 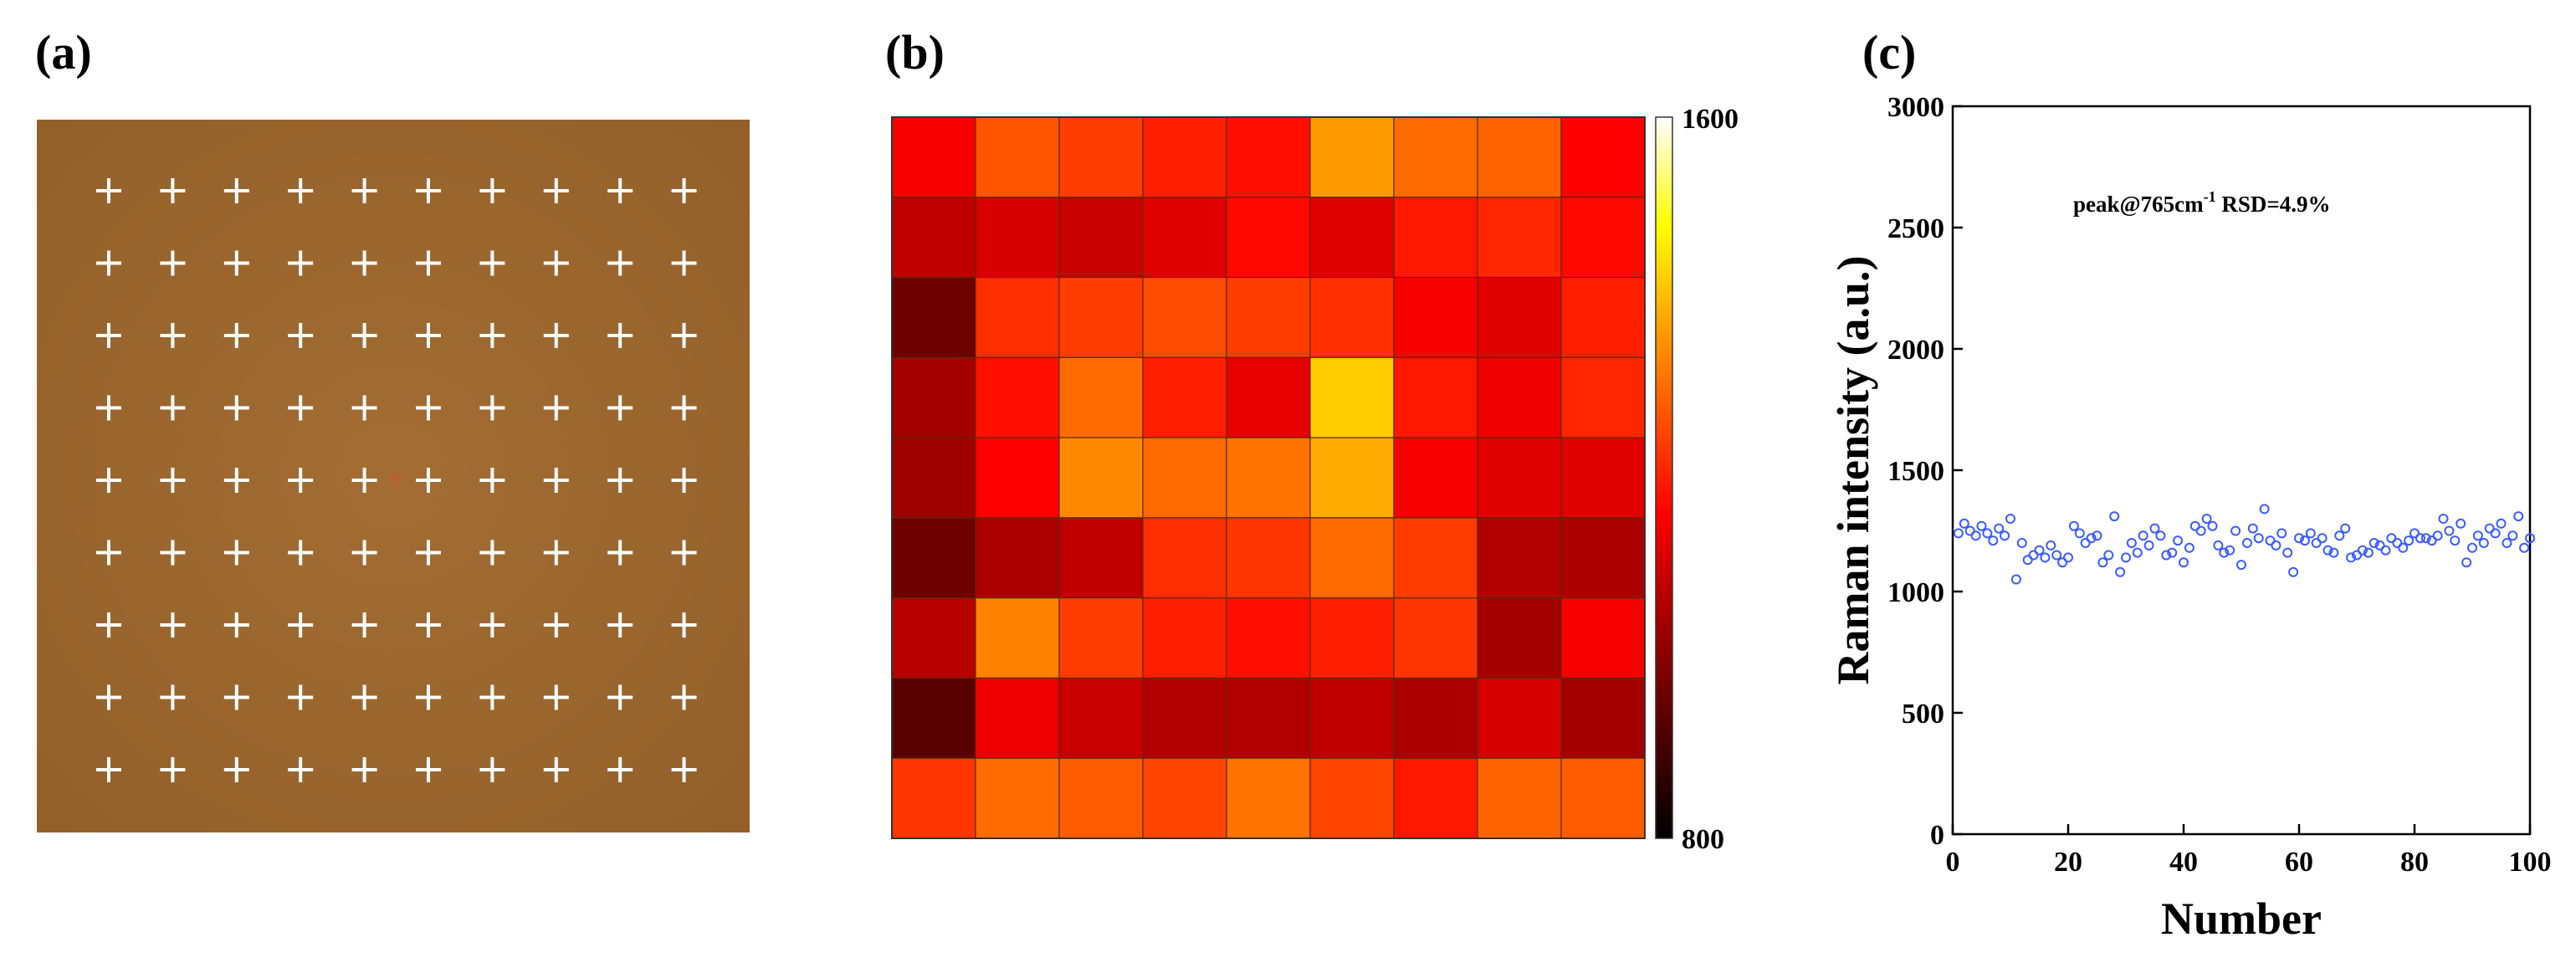 I want to click on annotation-suffix: RSD=4.9%, so click(x=2273, y=204).